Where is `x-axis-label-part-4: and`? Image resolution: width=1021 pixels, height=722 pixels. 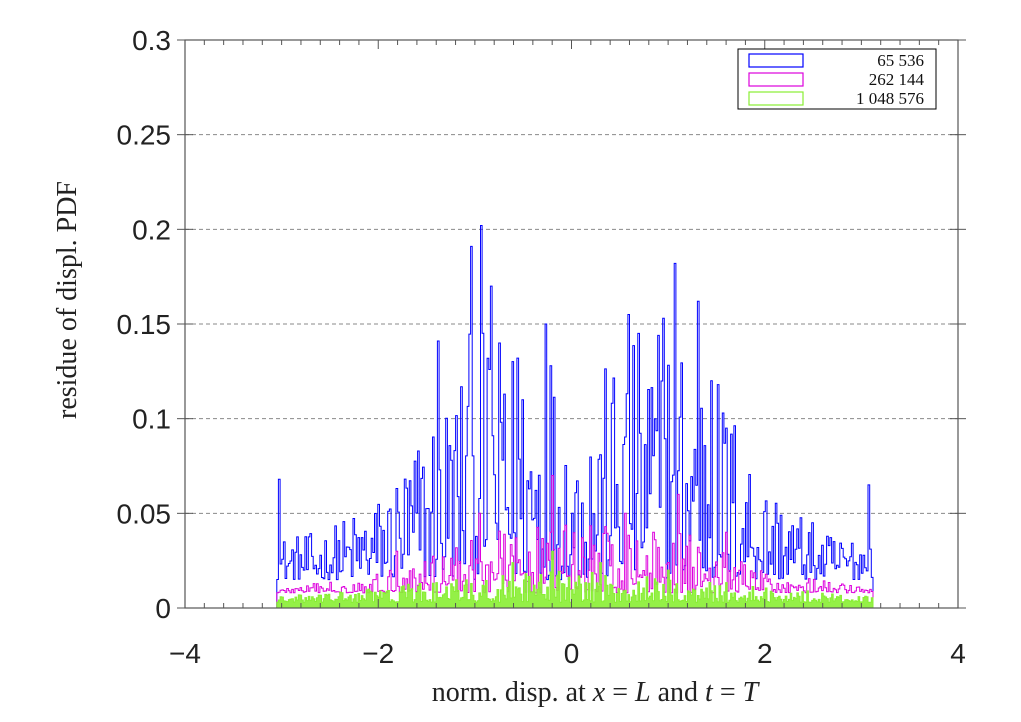
x-axis-label-part-4: and is located at coordinates (678, 692).